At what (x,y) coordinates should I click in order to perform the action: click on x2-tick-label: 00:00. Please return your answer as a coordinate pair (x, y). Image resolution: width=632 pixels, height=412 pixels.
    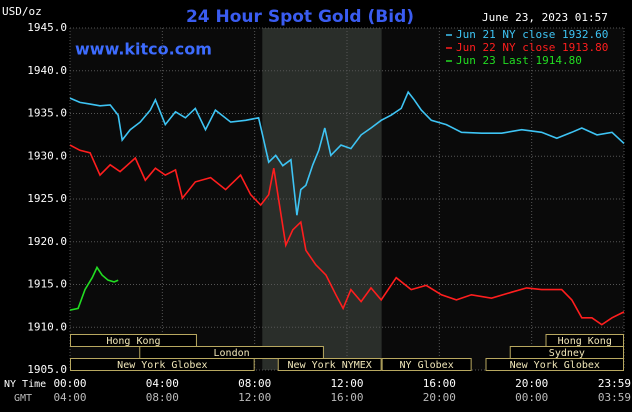
    Looking at the image, I should click on (531, 397).